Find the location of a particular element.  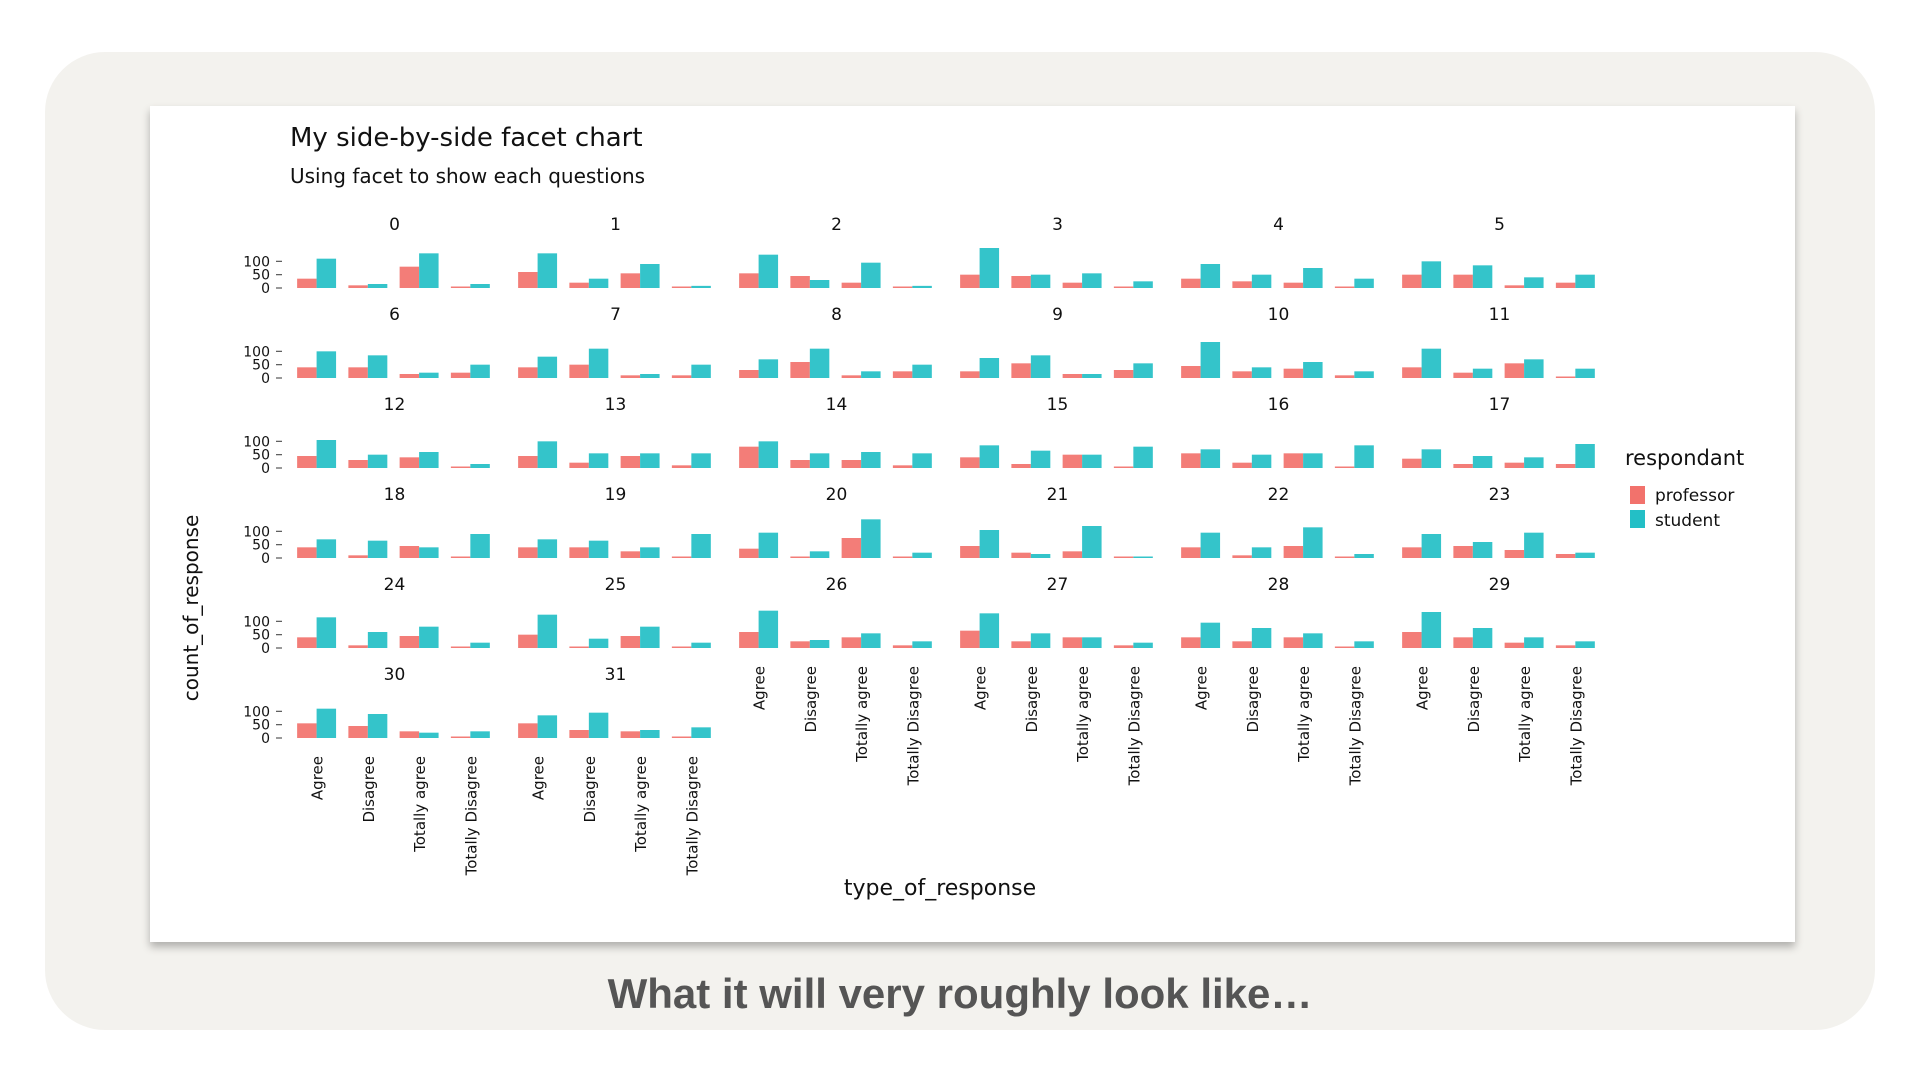

facet-panel: 21 is located at coordinates (1056, 521).